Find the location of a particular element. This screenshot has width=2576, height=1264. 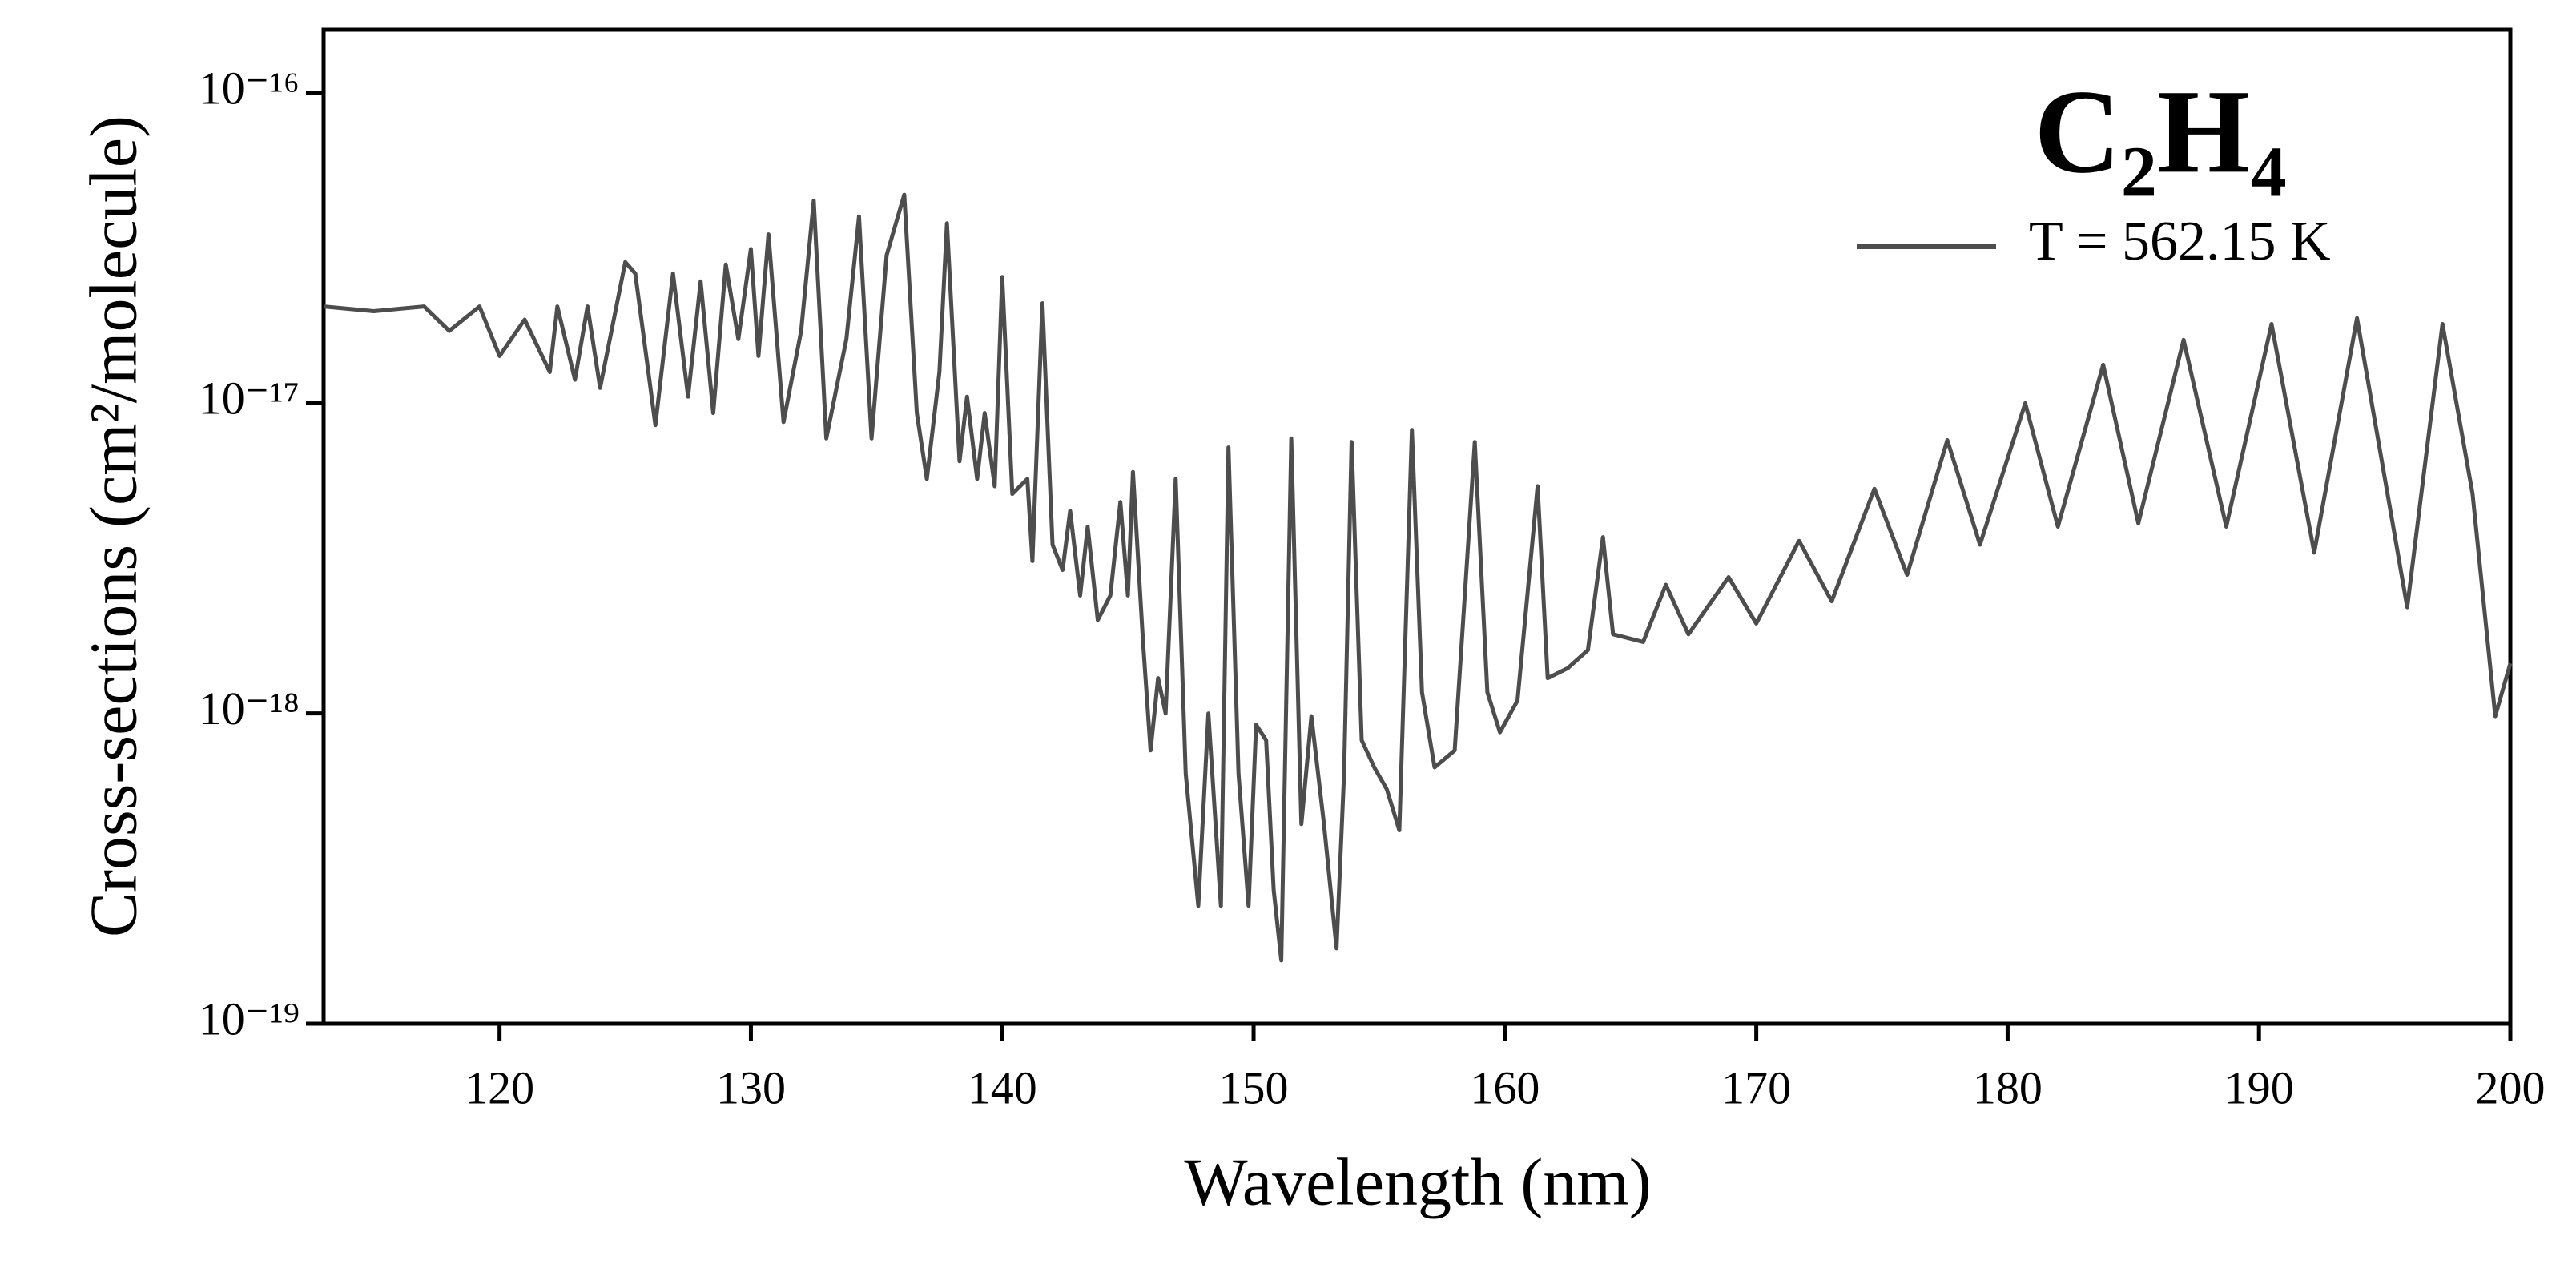

y-tick-label: 10⁻¹⁹ is located at coordinates (250, 1019).